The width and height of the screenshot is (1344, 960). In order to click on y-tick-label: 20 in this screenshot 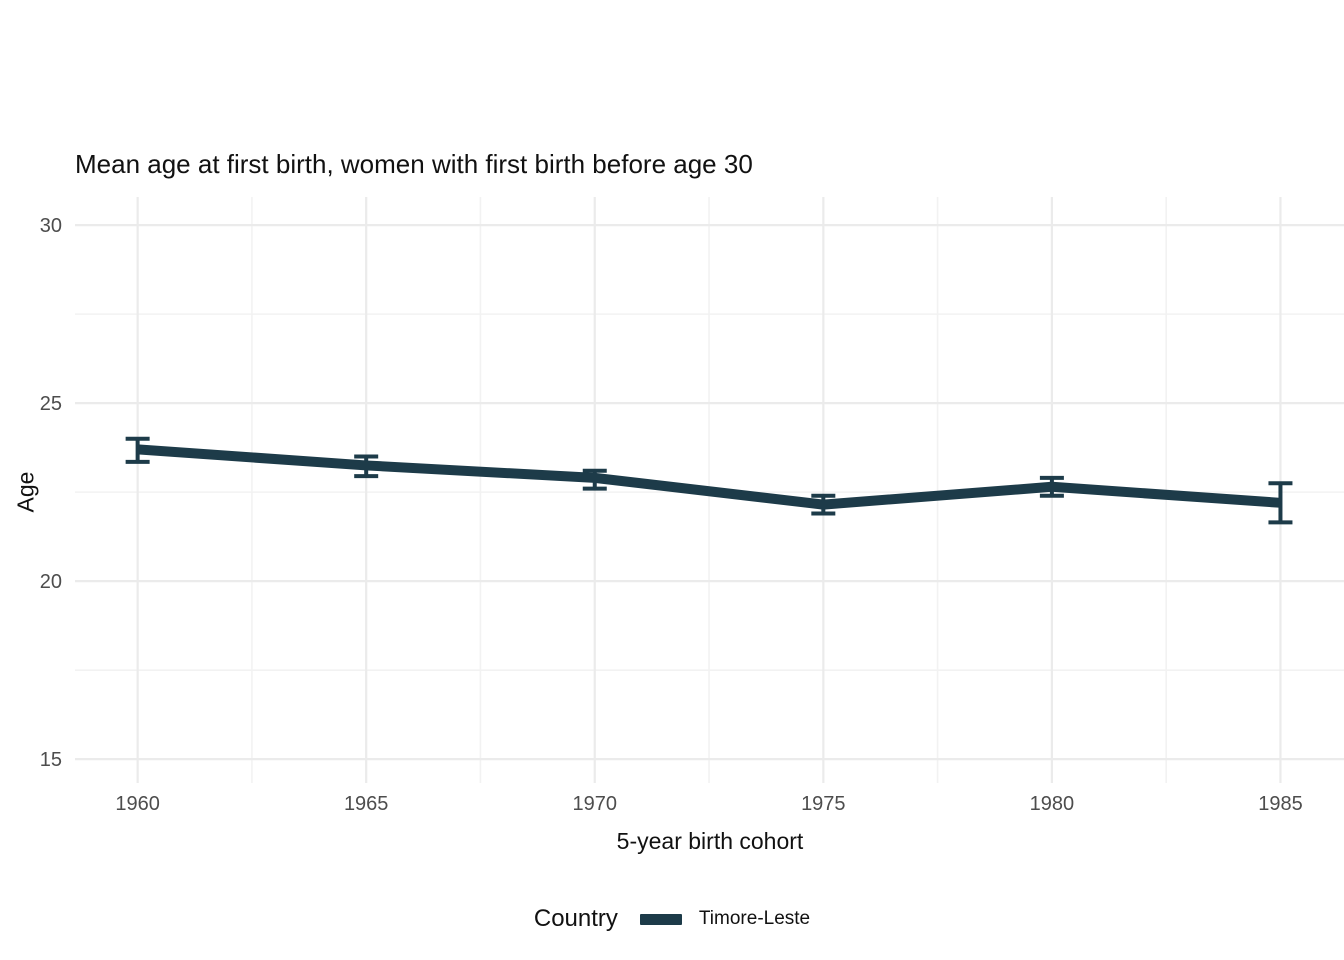, I will do `click(51, 582)`.